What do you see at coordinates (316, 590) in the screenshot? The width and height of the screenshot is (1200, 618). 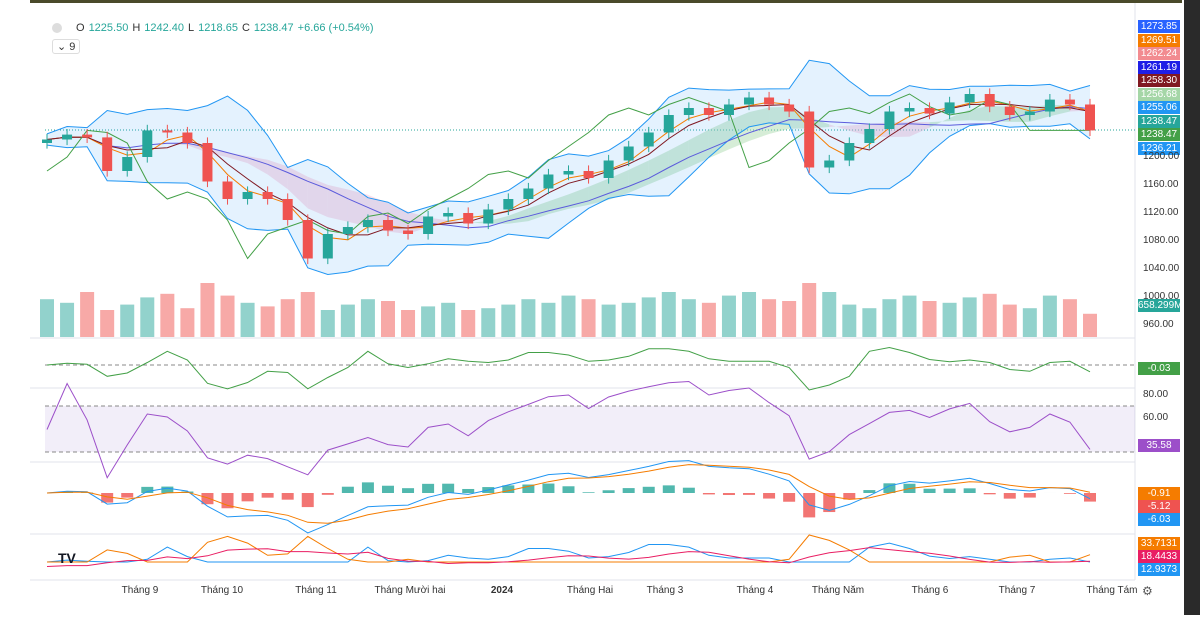 I see `time-axis-label: Tháng 11` at bounding box center [316, 590].